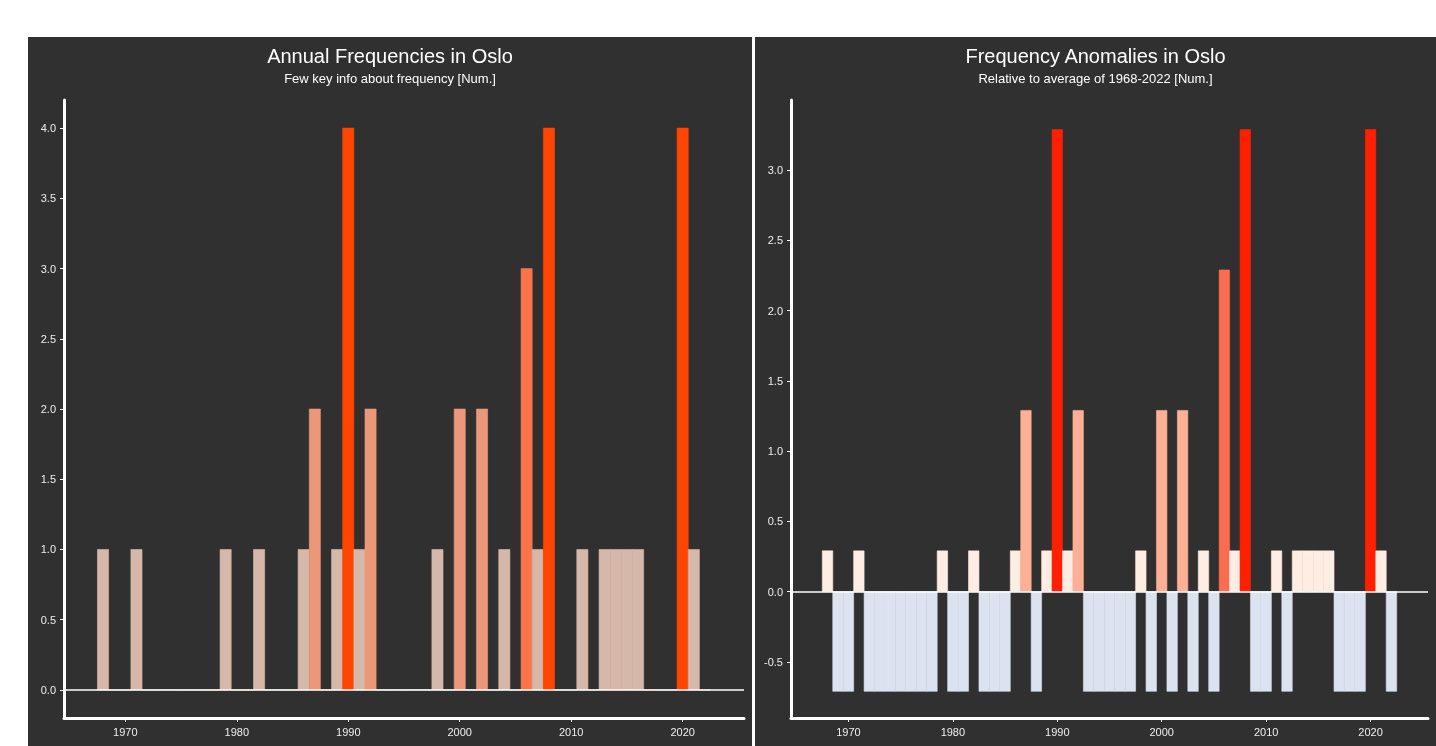 The width and height of the screenshot is (1436, 746). Describe the element at coordinates (390, 78) in the screenshot. I see `chart-subtitle: Few key info about frequency [Num.]` at that location.